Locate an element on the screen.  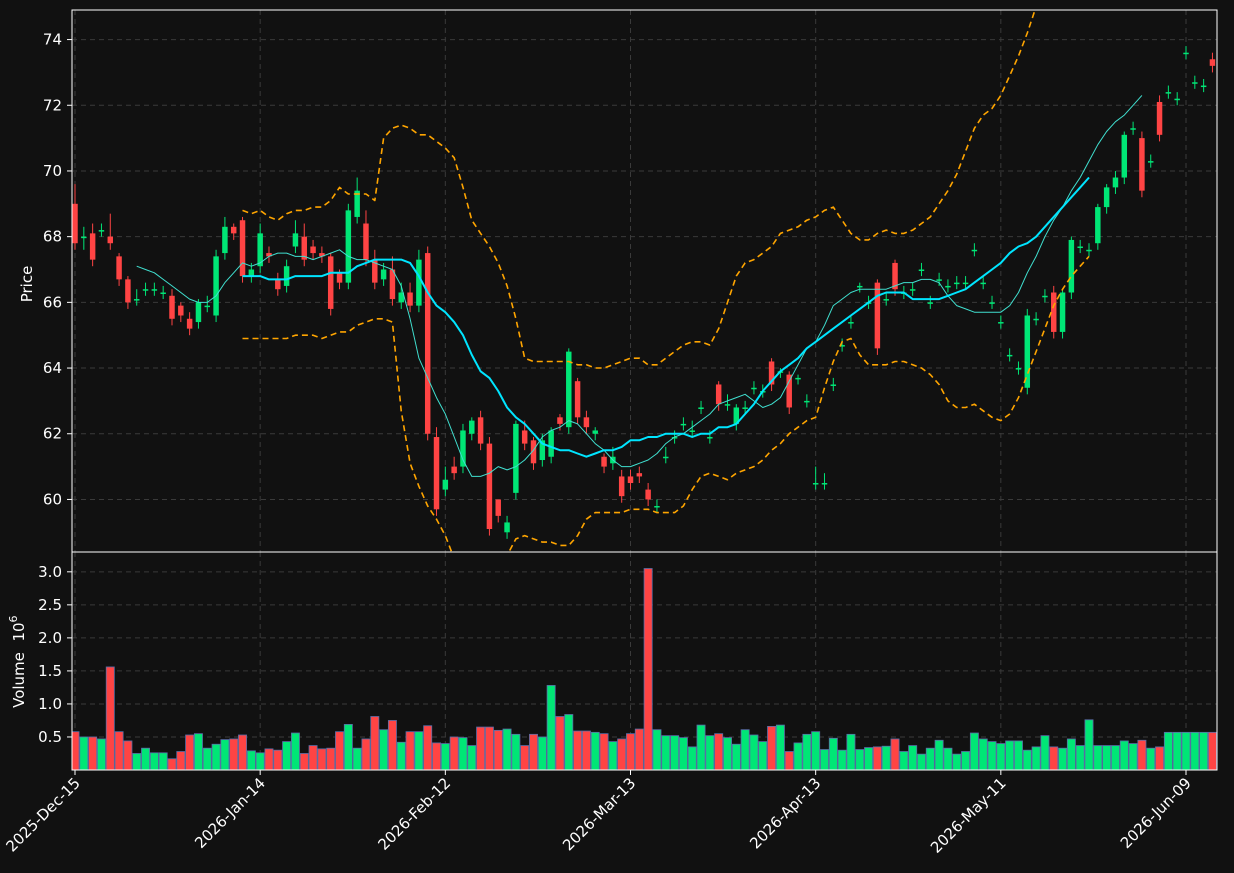
price-tick-label: 64 is located at coordinates (52, 368).